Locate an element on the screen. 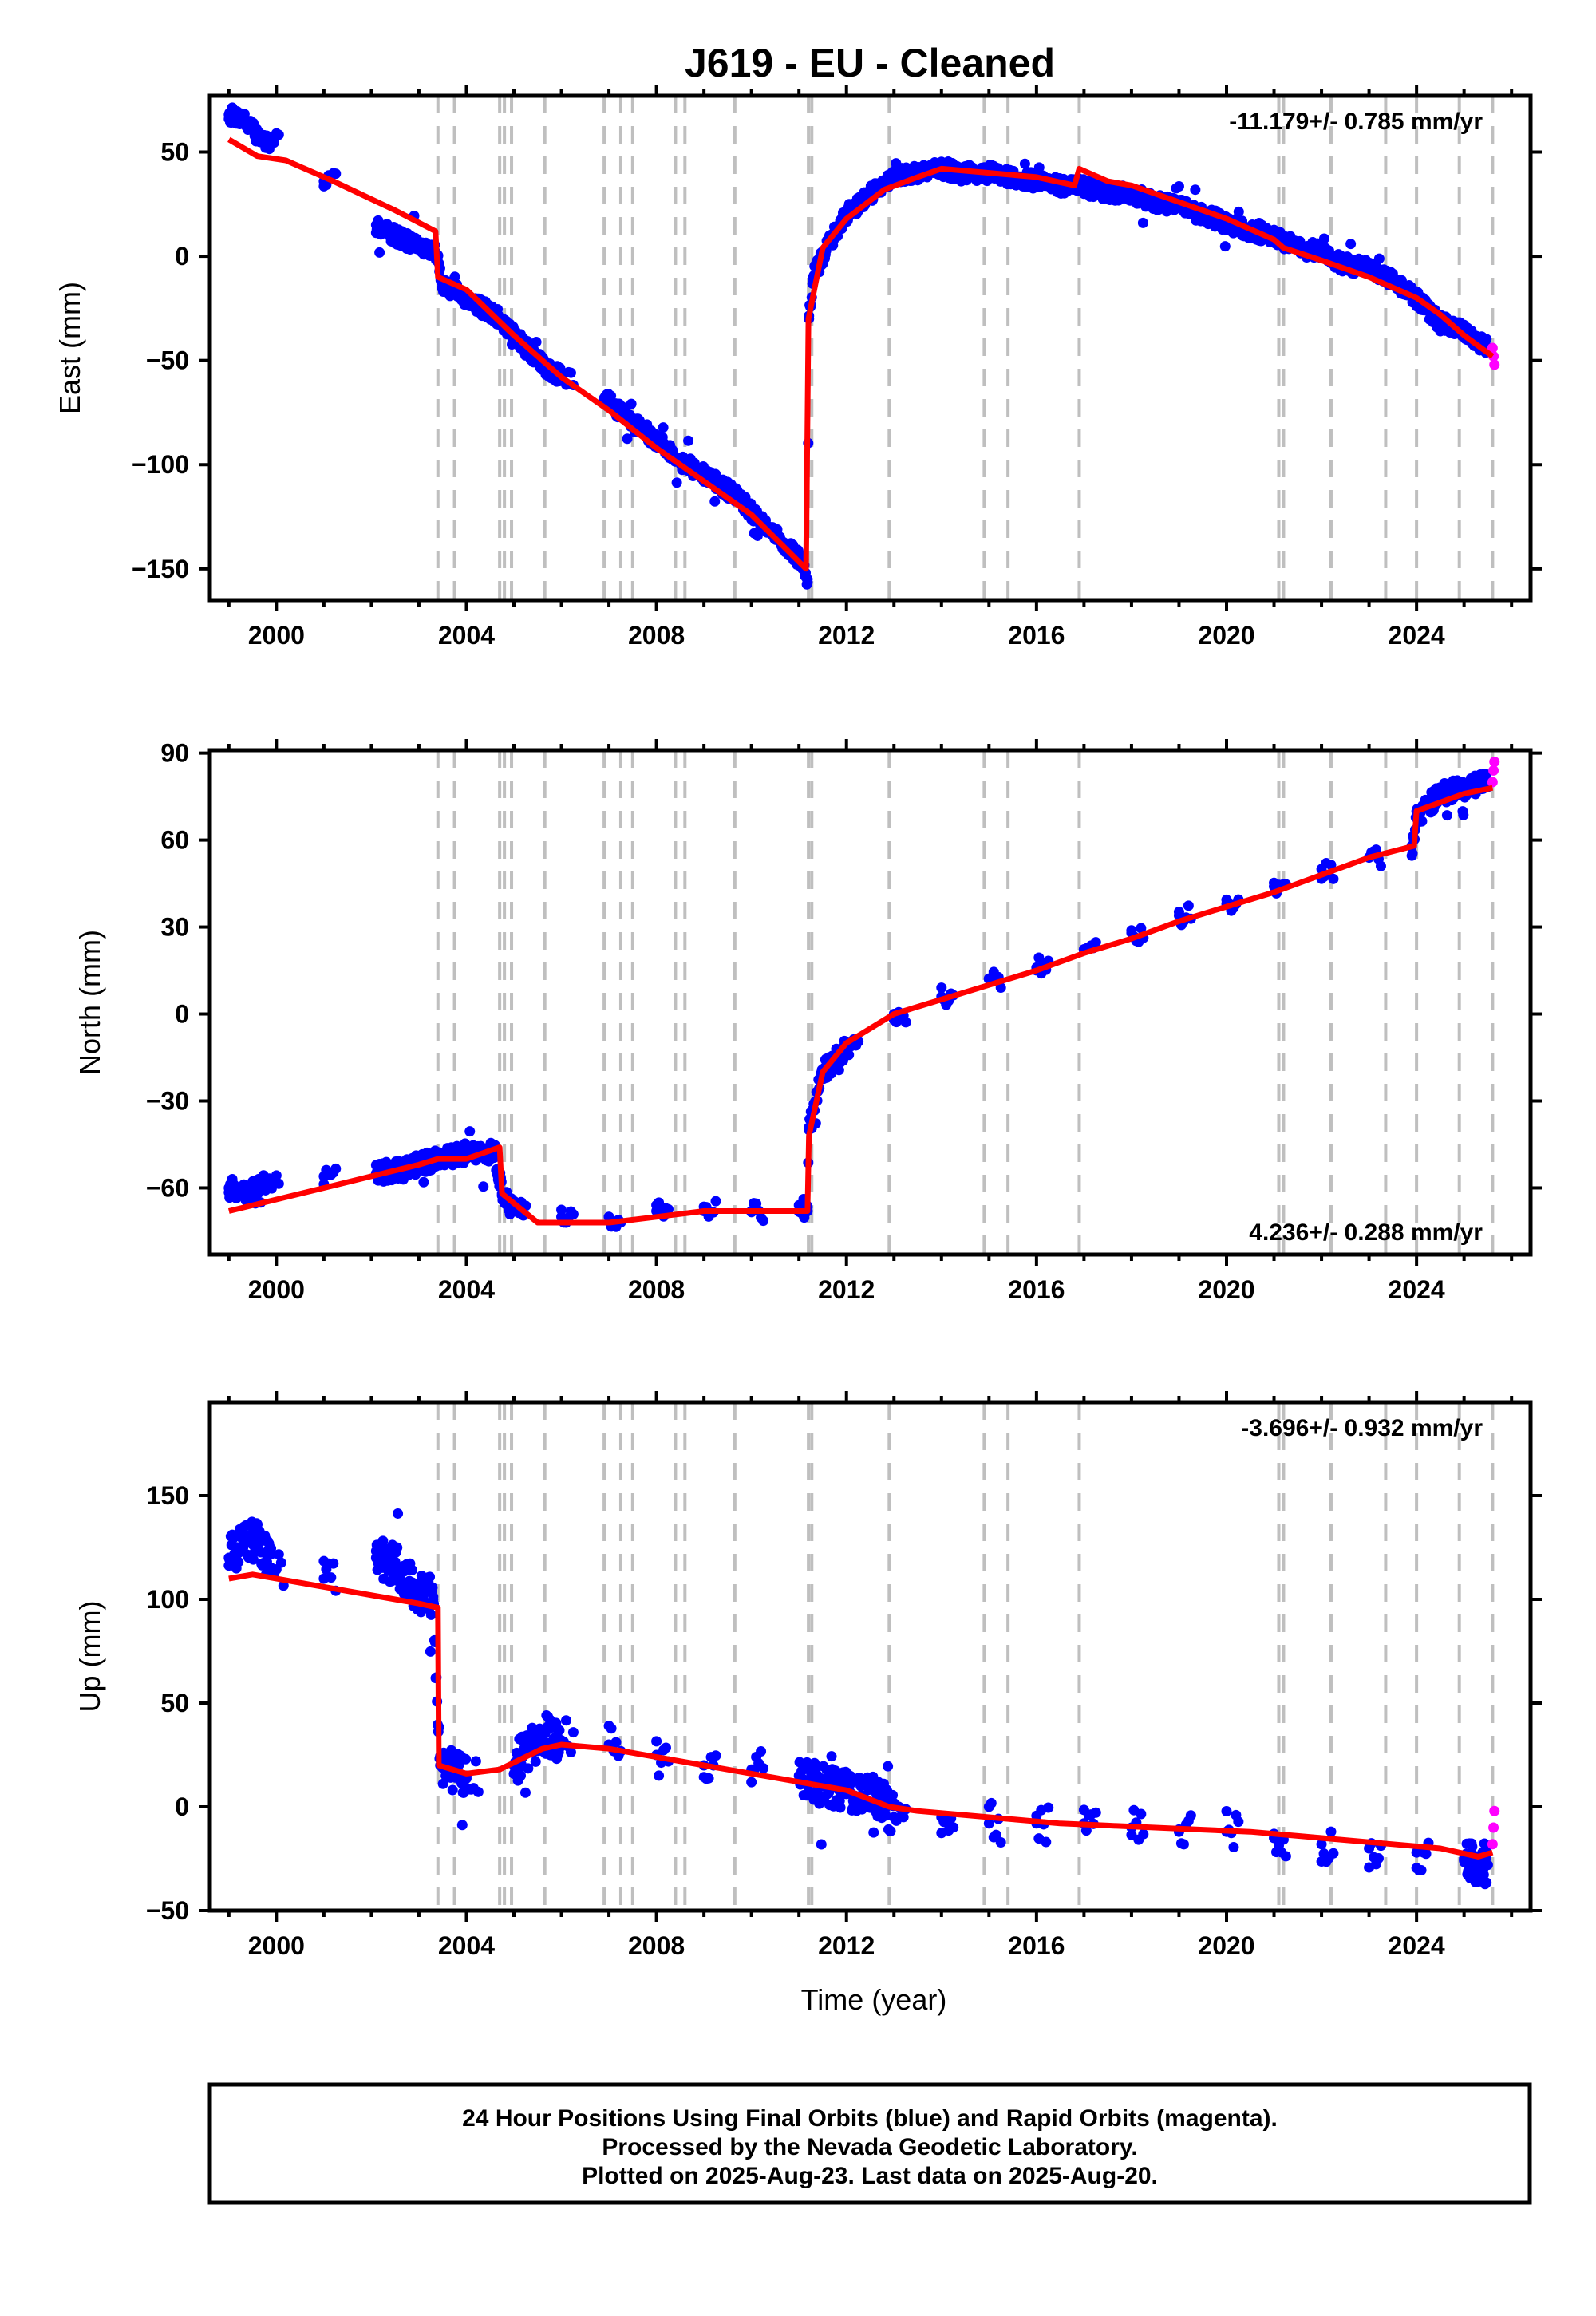 The image size is (1596, 2316). y-tick-label: 60 is located at coordinates (174, 840).